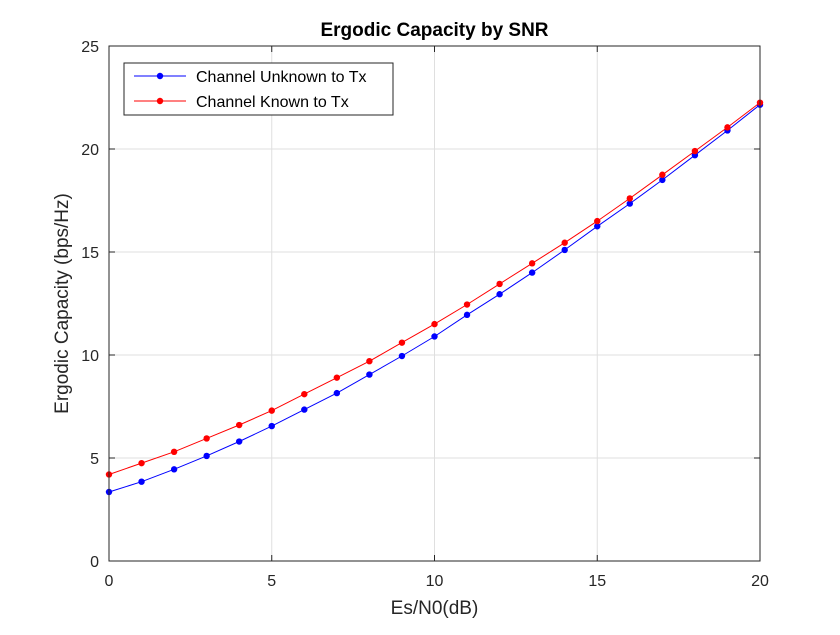 This screenshot has height=635, width=840. Describe the element at coordinates (109, 581) in the screenshot. I see `x-tick-label: 0` at that location.